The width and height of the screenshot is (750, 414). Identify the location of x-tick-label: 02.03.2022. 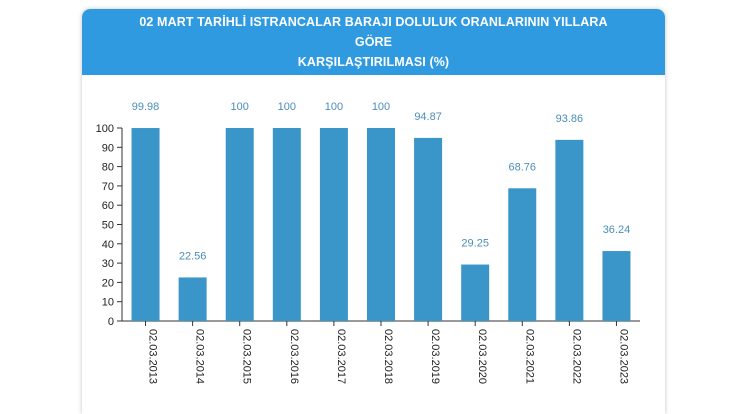
(576, 356).